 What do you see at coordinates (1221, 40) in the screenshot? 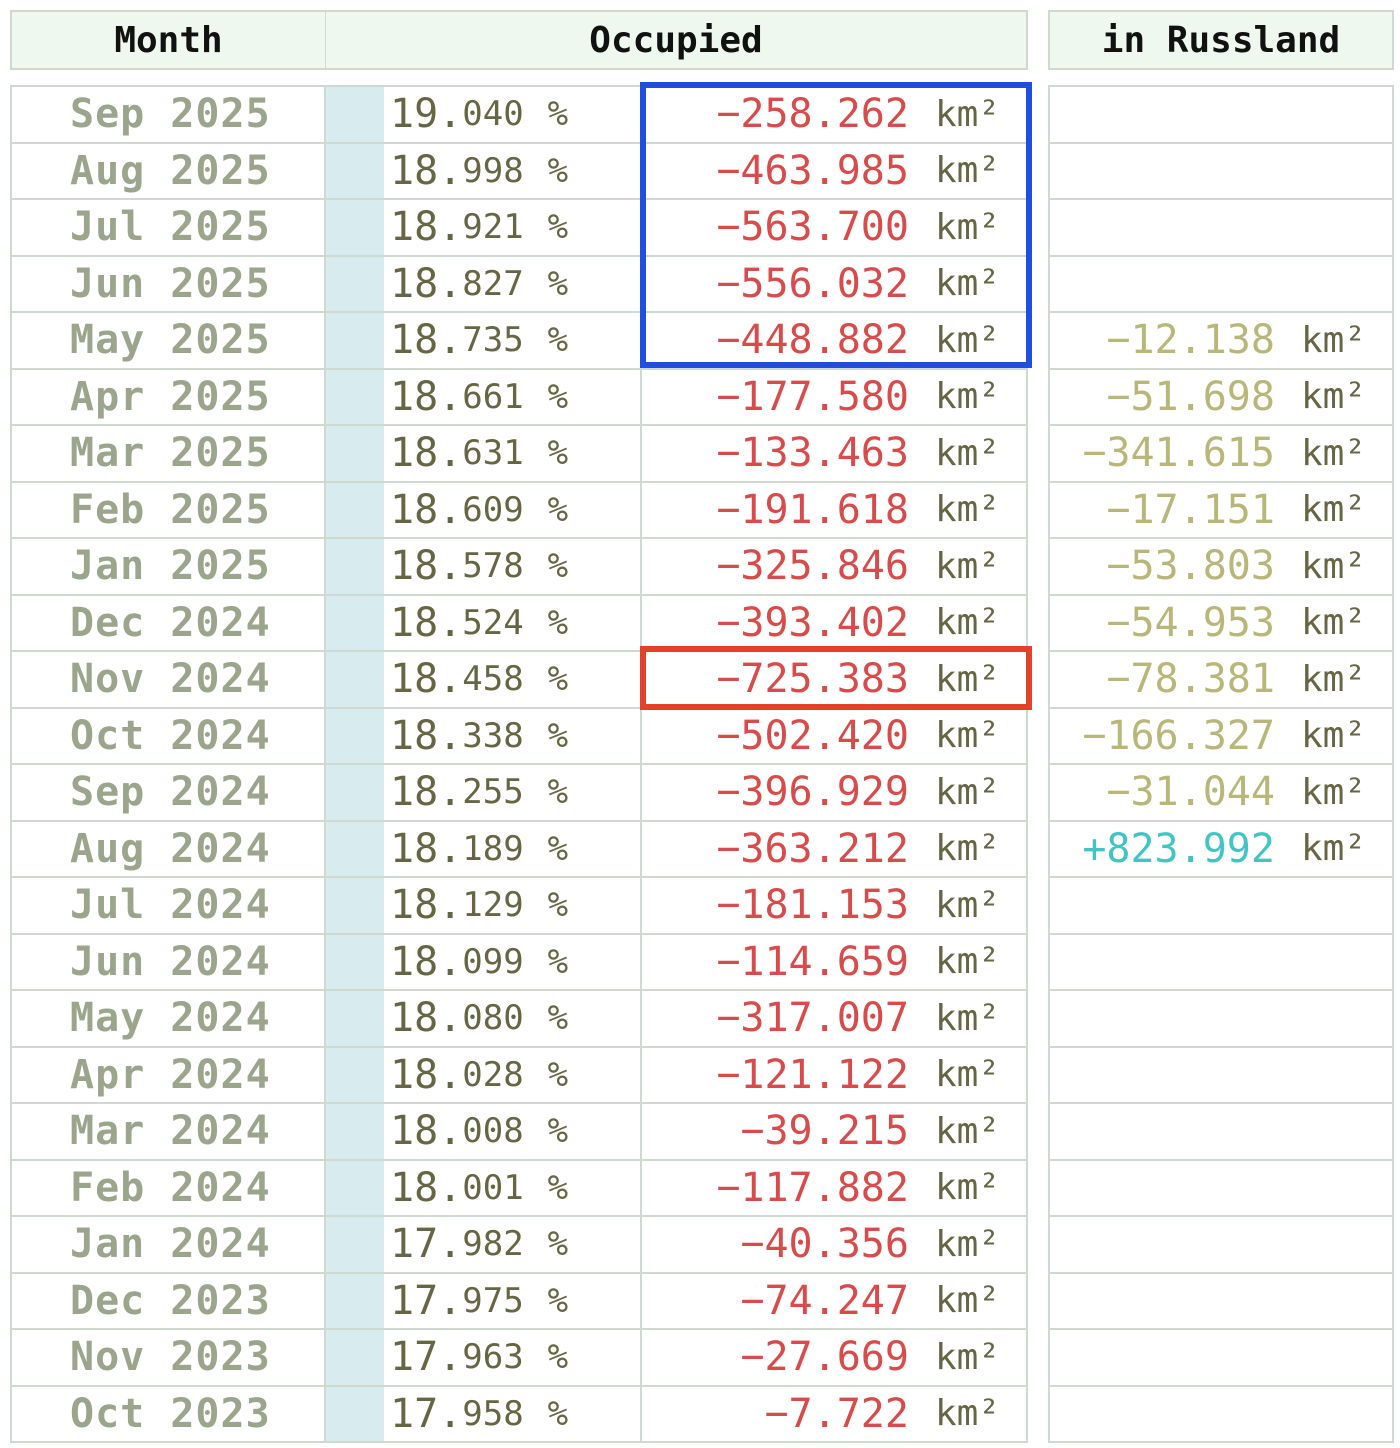
I see `header-in-russland: in Russland` at bounding box center [1221, 40].